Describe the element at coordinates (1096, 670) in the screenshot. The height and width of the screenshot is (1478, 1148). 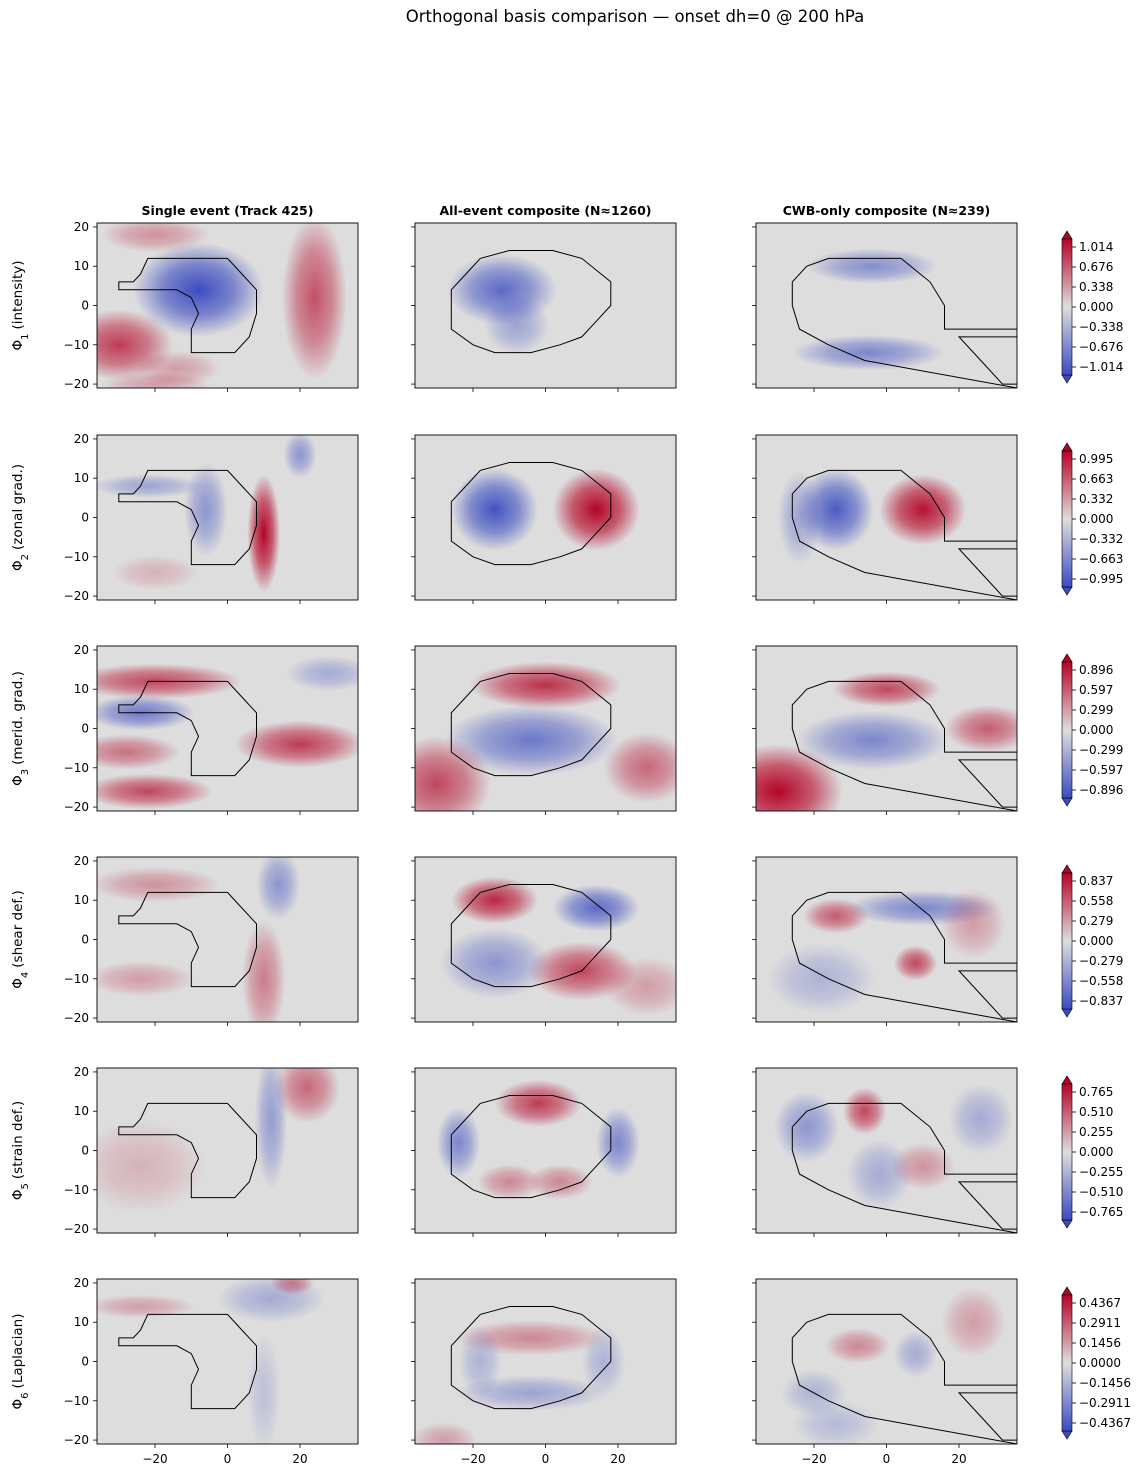
I see `colorbar-tick-label: 0.896` at that location.